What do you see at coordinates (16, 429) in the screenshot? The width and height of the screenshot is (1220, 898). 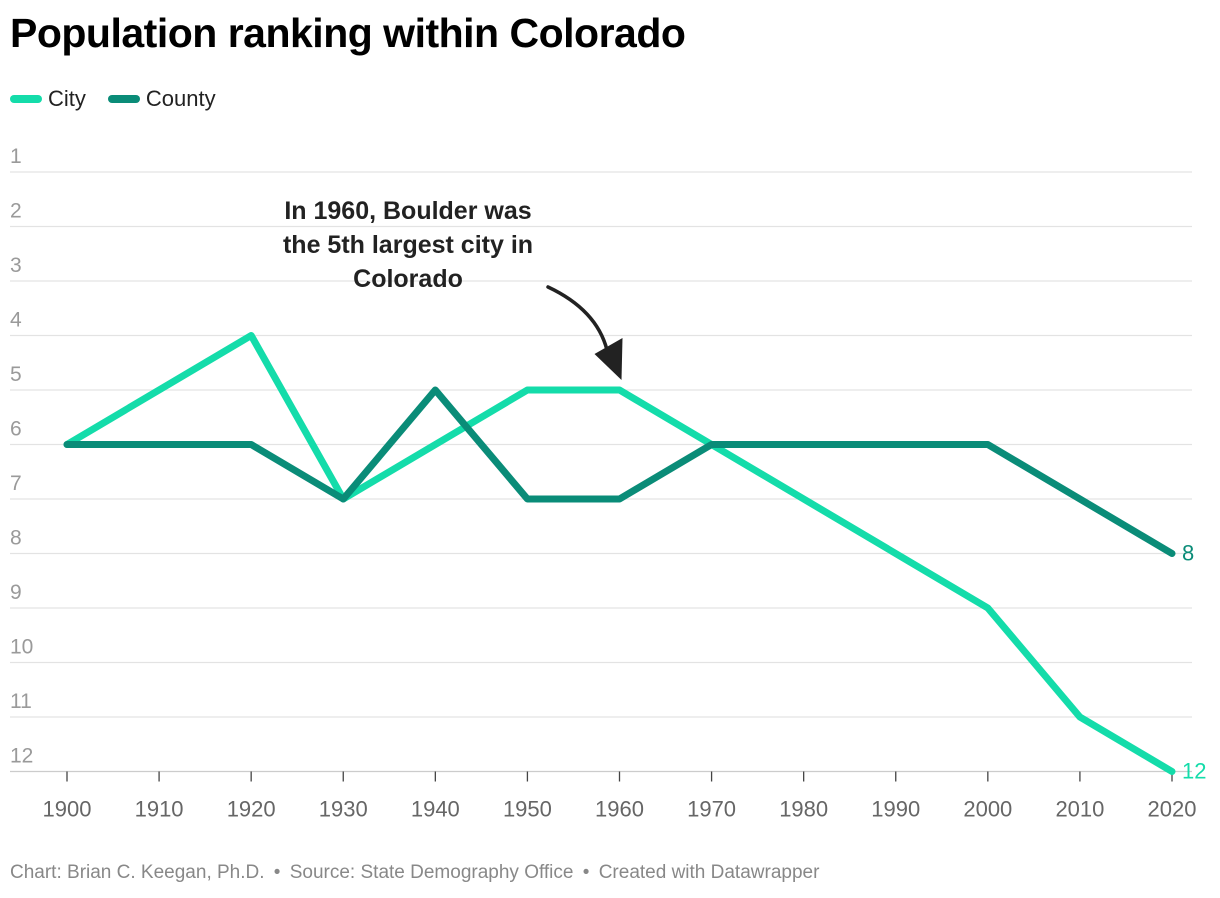 I see `y-tick-label: 6` at bounding box center [16, 429].